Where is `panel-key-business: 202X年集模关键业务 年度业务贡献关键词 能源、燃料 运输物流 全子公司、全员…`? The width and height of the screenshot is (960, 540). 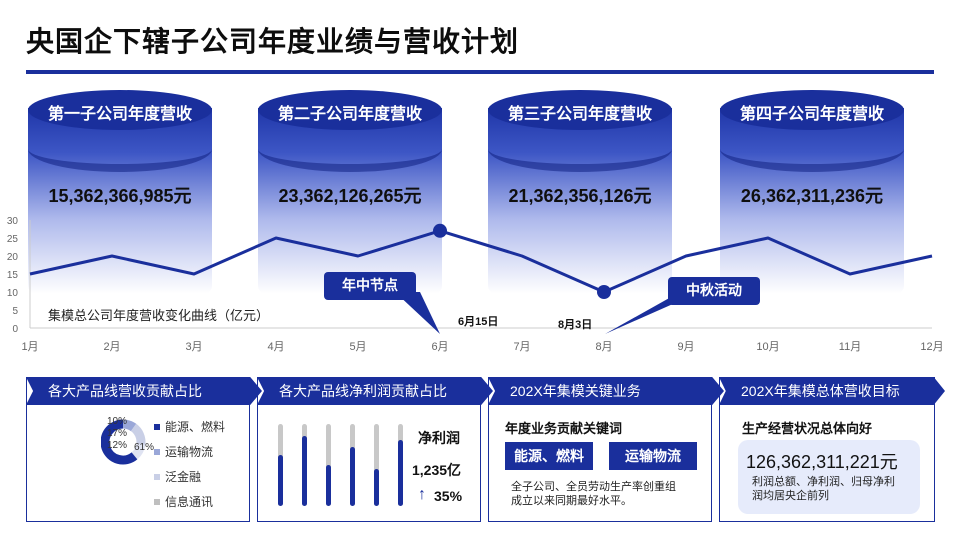 panel-key-business: 202X年集模关键业务 年度业务贡献关键词 能源、燃料 运输物流 全子公司、全员… is located at coordinates (606, 449).